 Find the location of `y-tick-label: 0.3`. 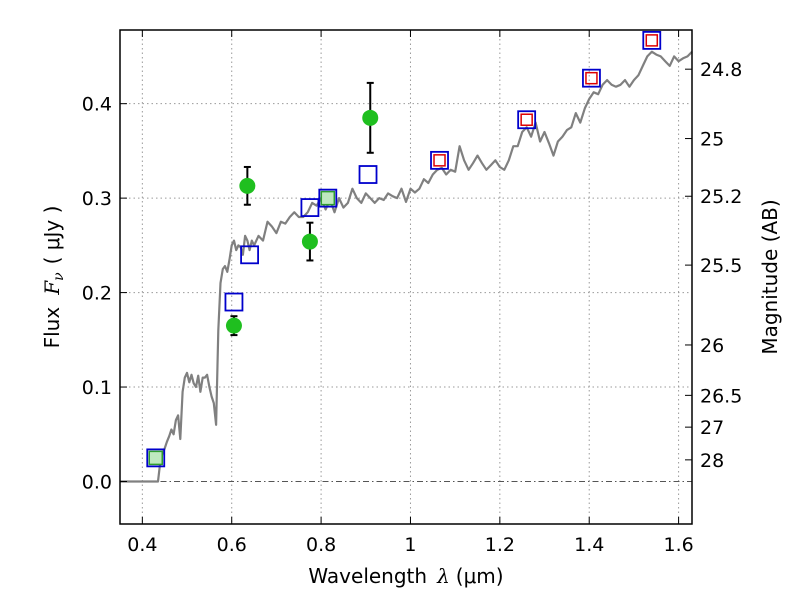

y-tick-label: 0.3 is located at coordinates (97, 199).